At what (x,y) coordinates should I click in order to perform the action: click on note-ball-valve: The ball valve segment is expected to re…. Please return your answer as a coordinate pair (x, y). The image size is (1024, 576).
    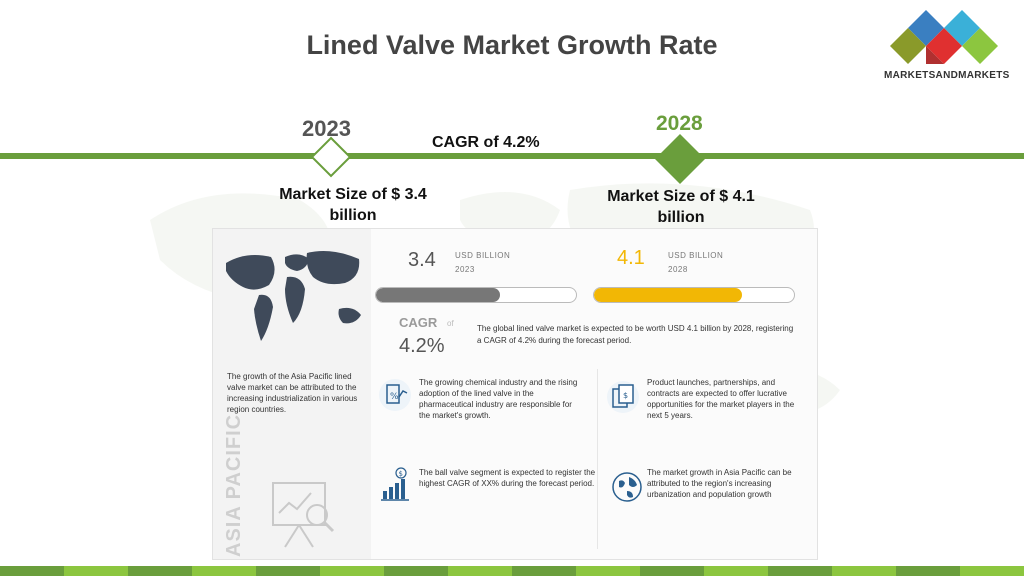
    Looking at the image, I should click on (507, 478).